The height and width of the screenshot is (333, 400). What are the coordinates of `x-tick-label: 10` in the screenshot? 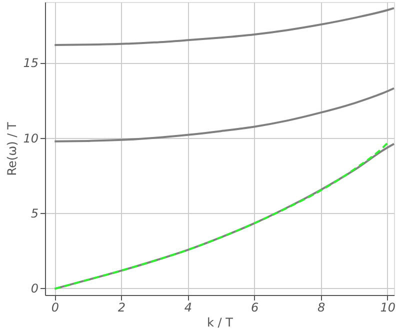 It's located at (388, 307).